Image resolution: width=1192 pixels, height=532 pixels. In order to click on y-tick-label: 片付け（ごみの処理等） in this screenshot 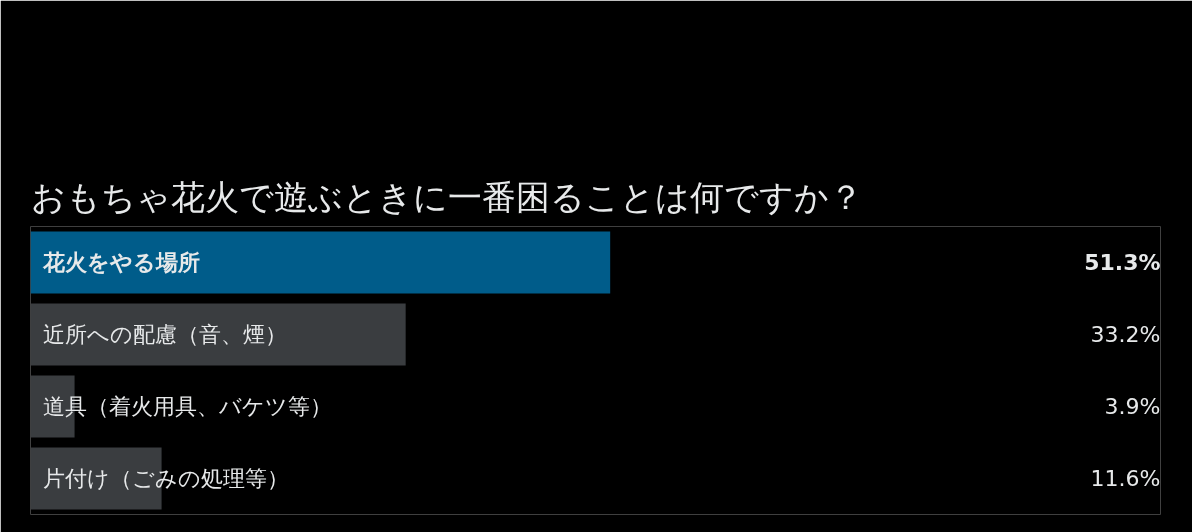, I will do `click(165, 478)`.